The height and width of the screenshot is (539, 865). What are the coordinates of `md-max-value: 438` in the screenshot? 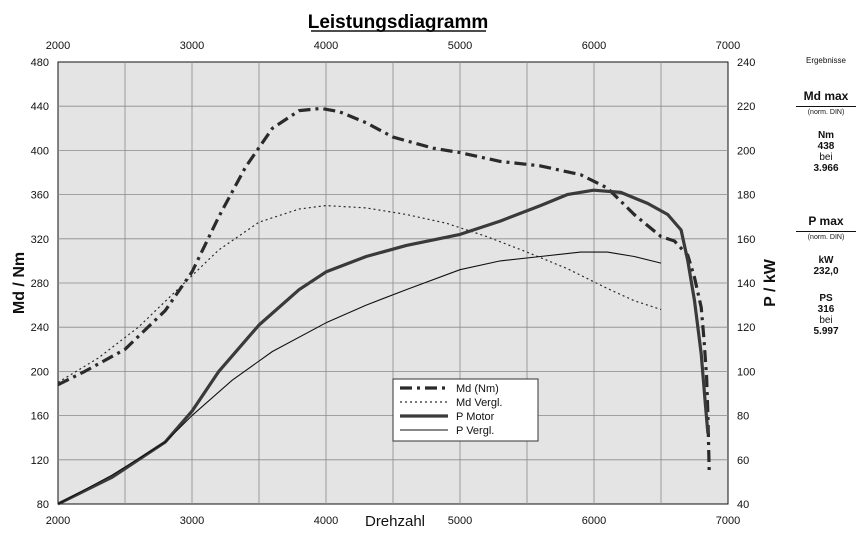 It's located at (826, 146).